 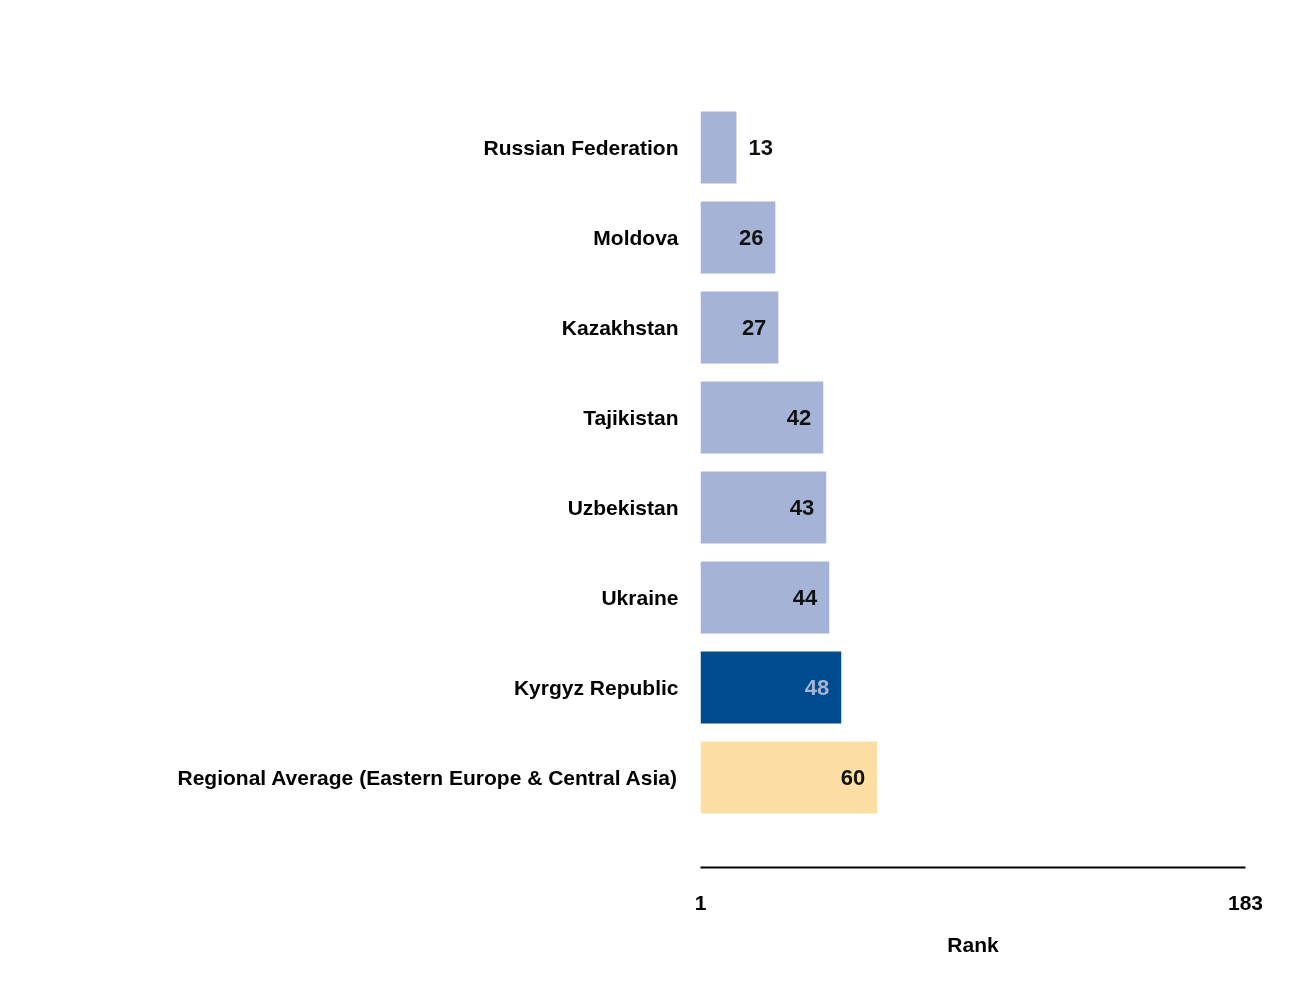 I want to click on data-label: 43, so click(x=802, y=507).